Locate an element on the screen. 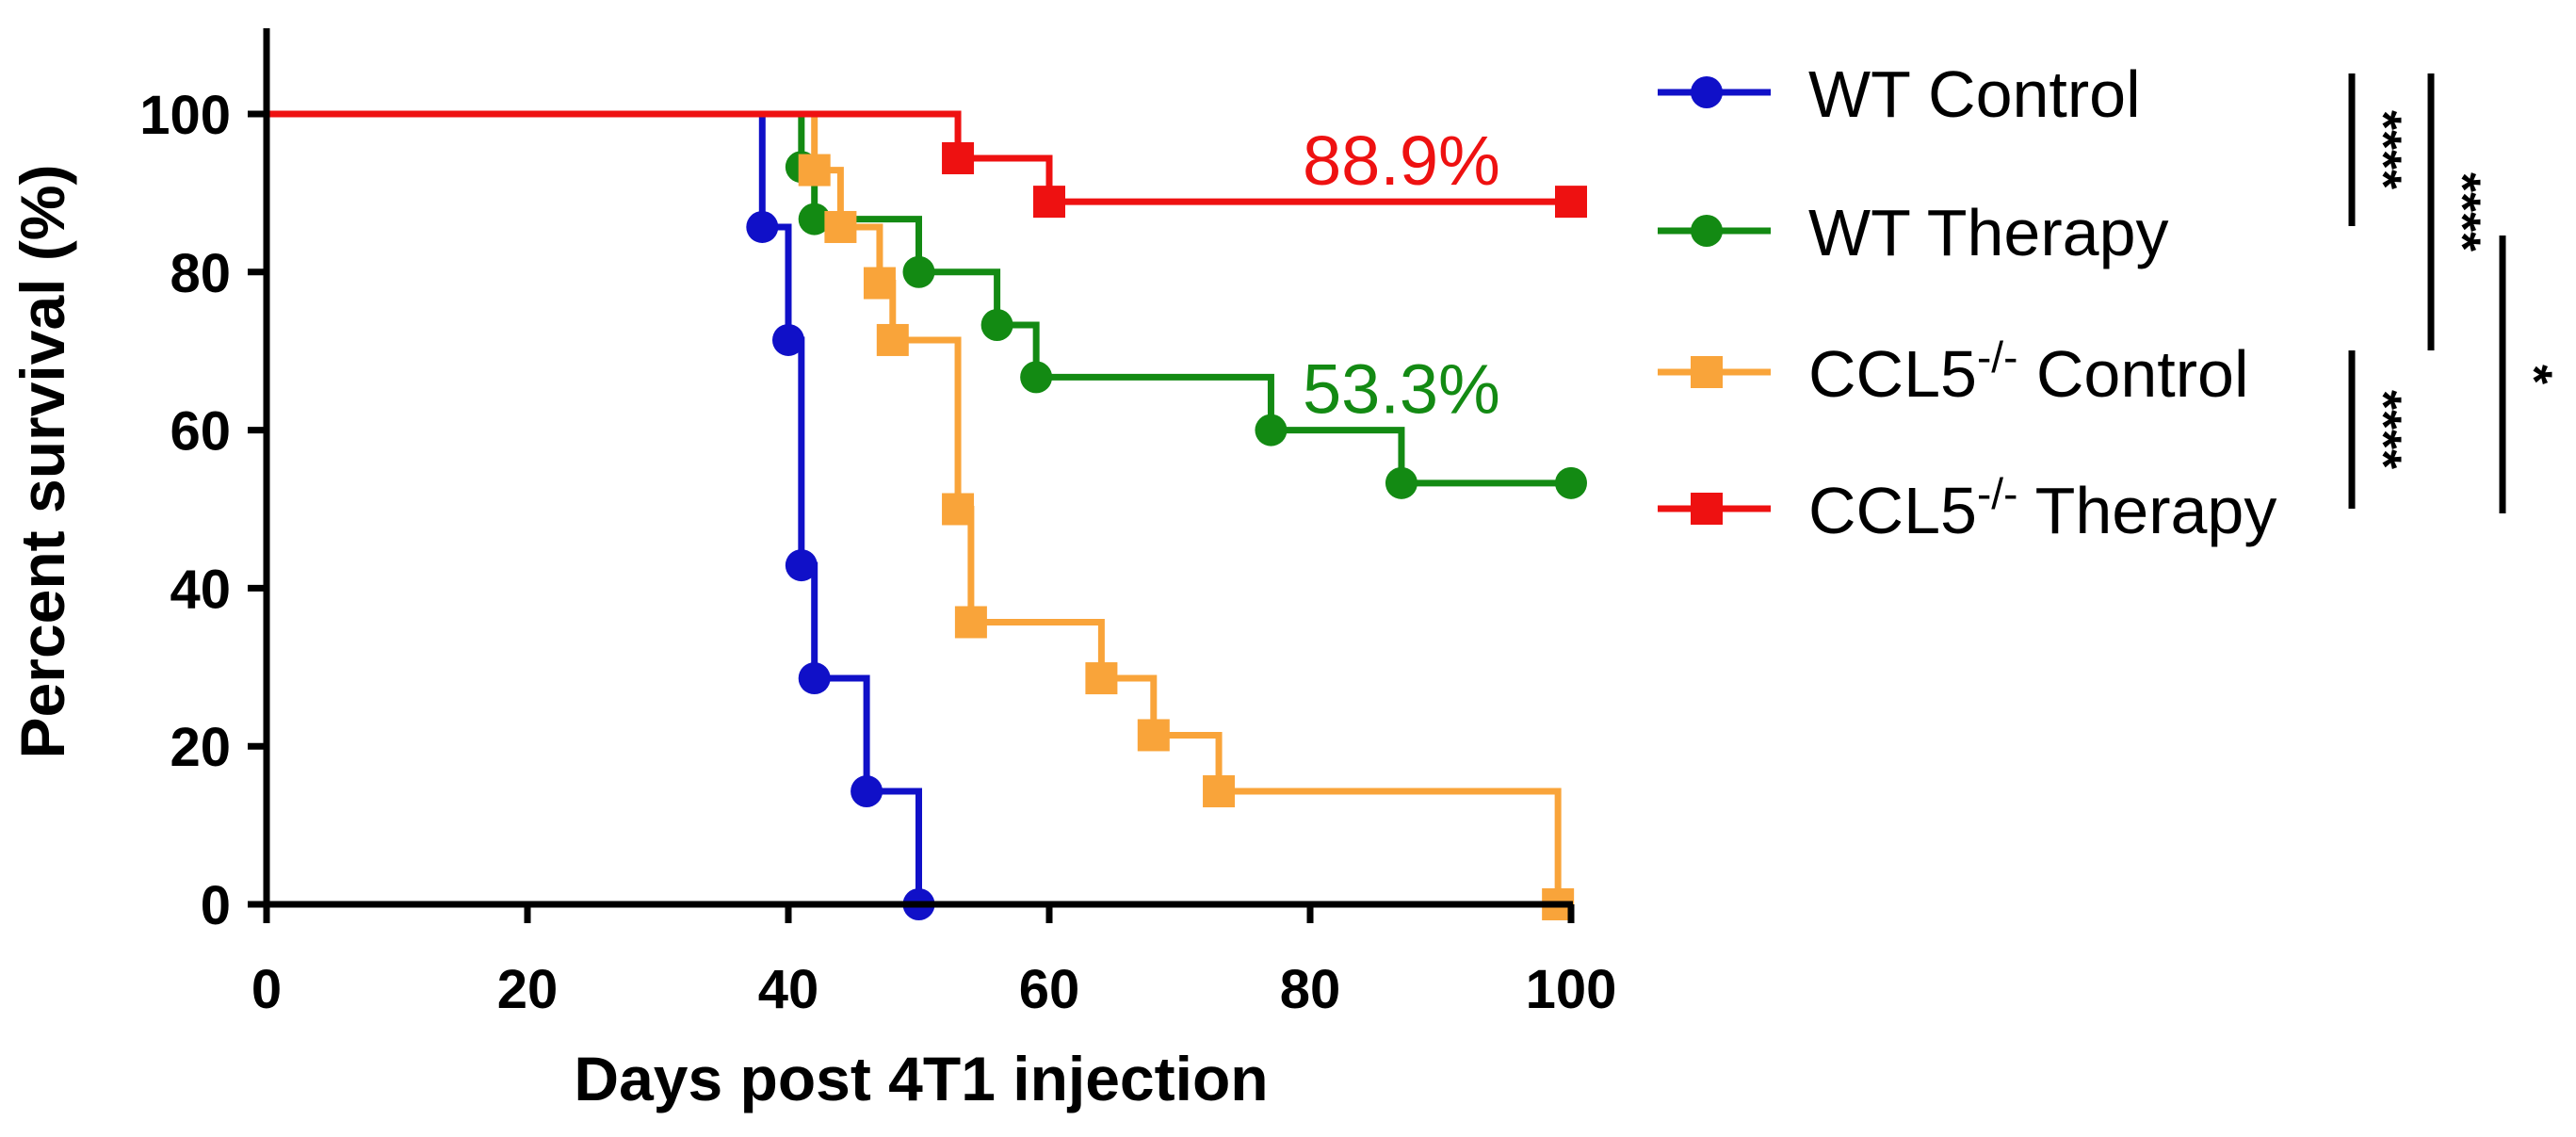 The height and width of the screenshot is (1137, 2576). y-tick-label: 40 is located at coordinates (200, 589).